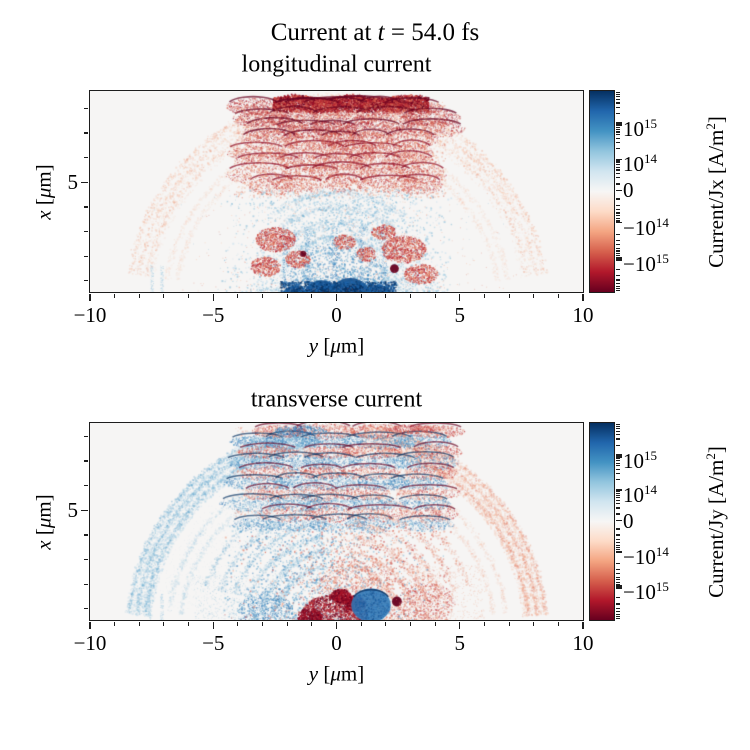 Image resolution: width=750 pixels, height=750 pixels. I want to click on x-tick-label: −10, so click(90, 643).